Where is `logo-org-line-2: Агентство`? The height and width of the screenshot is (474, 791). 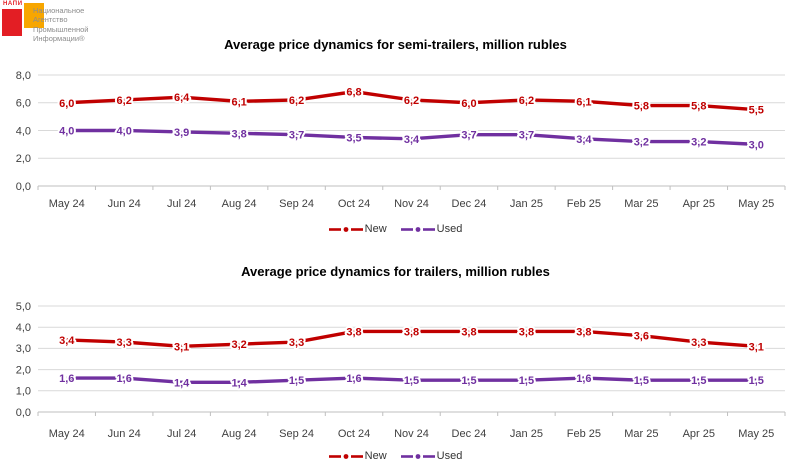 logo-org-line-2: Агентство is located at coordinates (50, 20).